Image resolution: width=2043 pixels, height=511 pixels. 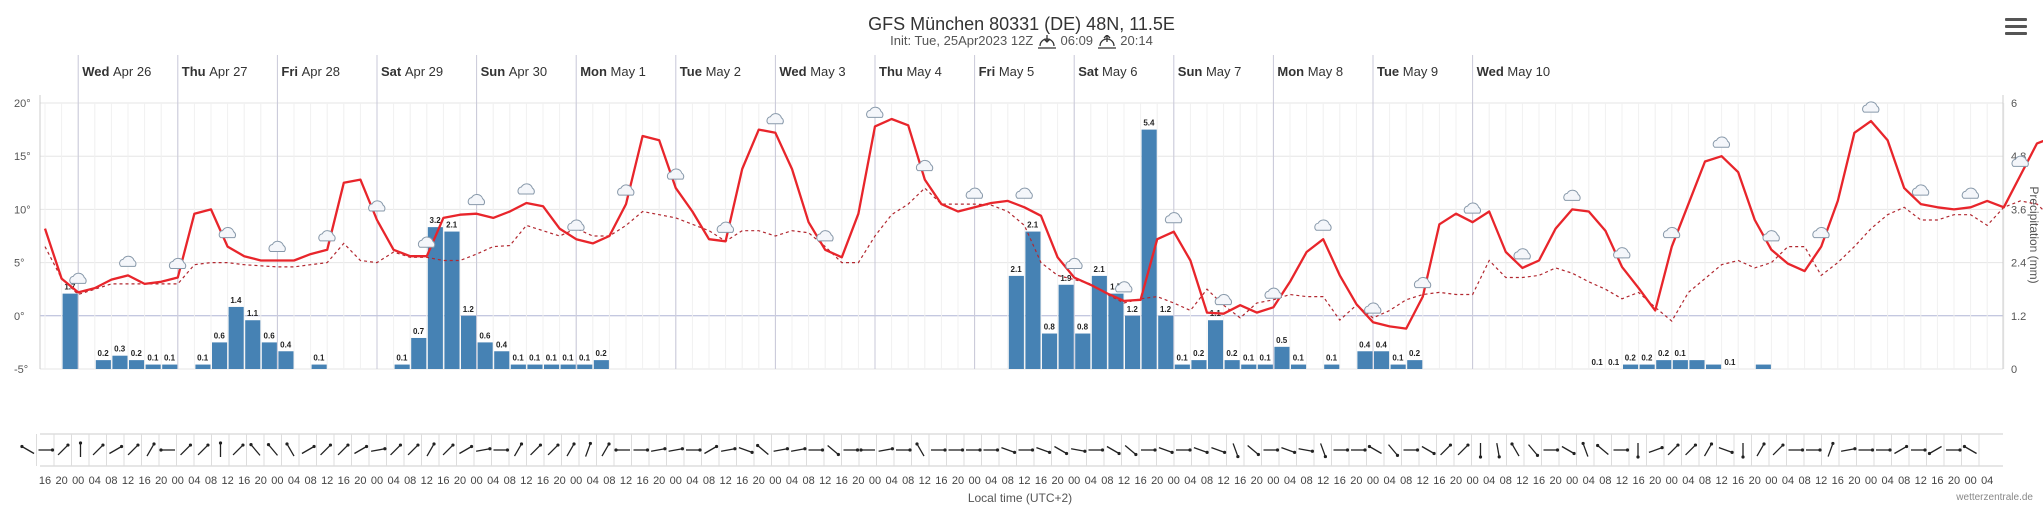 What do you see at coordinates (327, 481) in the screenshot?
I see `hour-tick-label: 12` at bounding box center [327, 481].